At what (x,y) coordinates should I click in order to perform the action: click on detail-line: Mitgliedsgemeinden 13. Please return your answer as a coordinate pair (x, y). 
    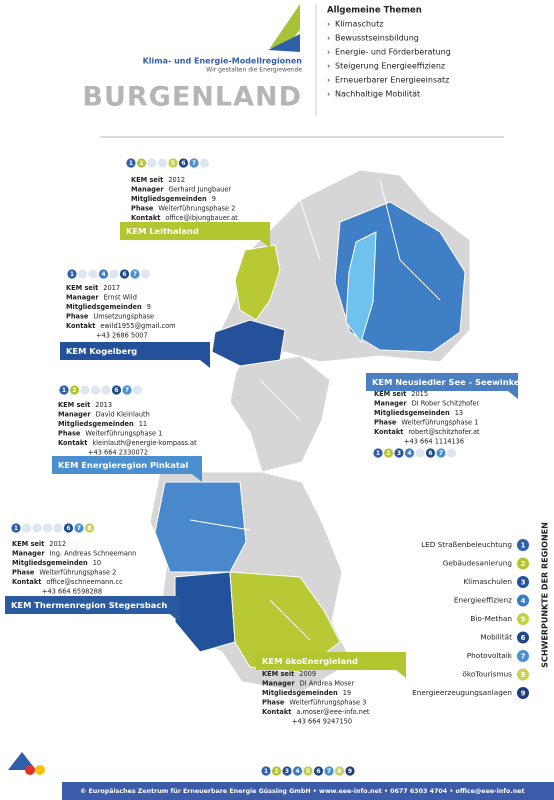
    Looking at the image, I should click on (418, 413).